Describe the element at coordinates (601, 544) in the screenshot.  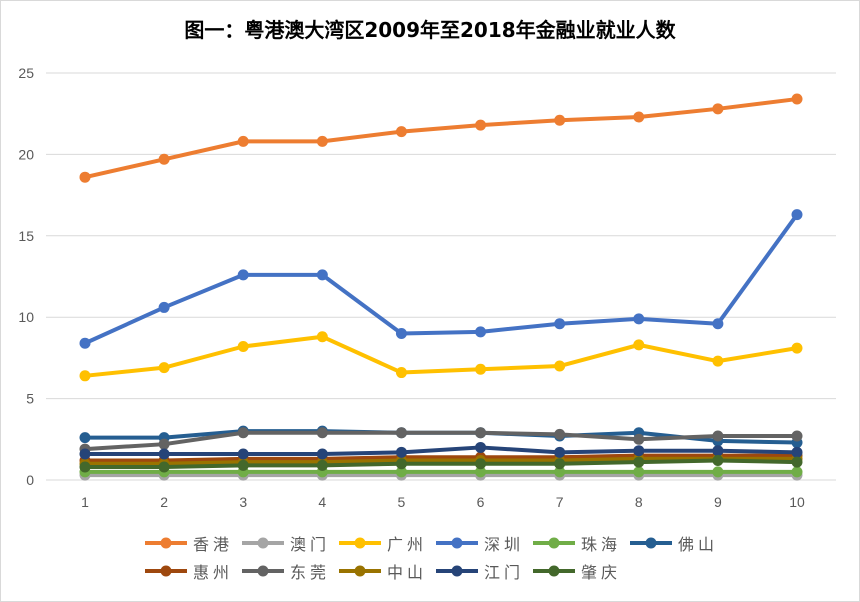
I see `legend-label: 珠海` at that location.